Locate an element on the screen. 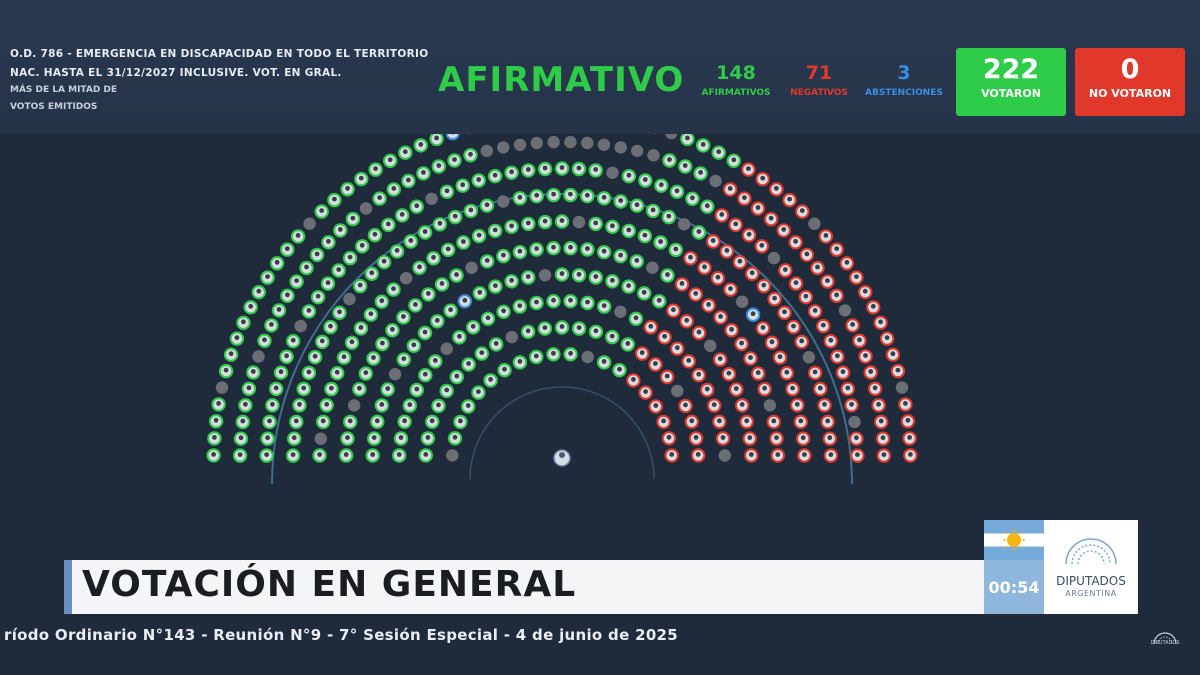 The image size is (1200, 675). negativos-label: NEGATIVOS is located at coordinates (819, 93).